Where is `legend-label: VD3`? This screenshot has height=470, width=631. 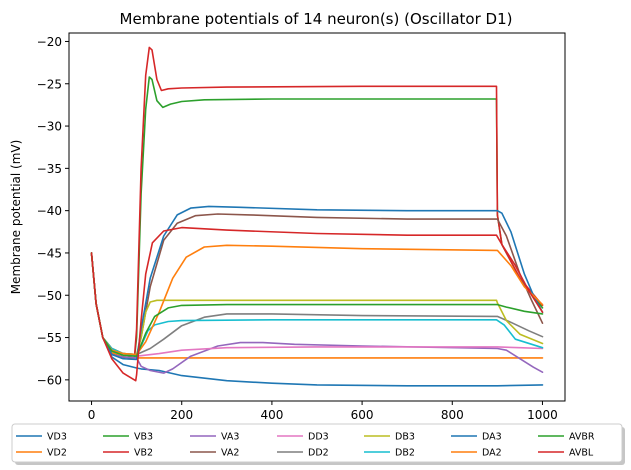 legend-label: VD3 is located at coordinates (57, 437).